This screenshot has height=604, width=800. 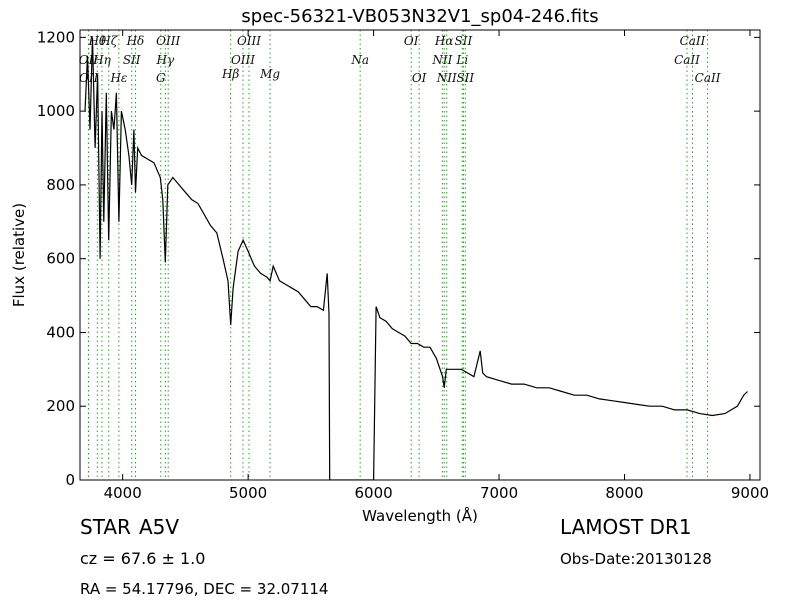 What do you see at coordinates (108, 41) in the screenshot?
I see `spectral-line-label: Hζ` at bounding box center [108, 41].